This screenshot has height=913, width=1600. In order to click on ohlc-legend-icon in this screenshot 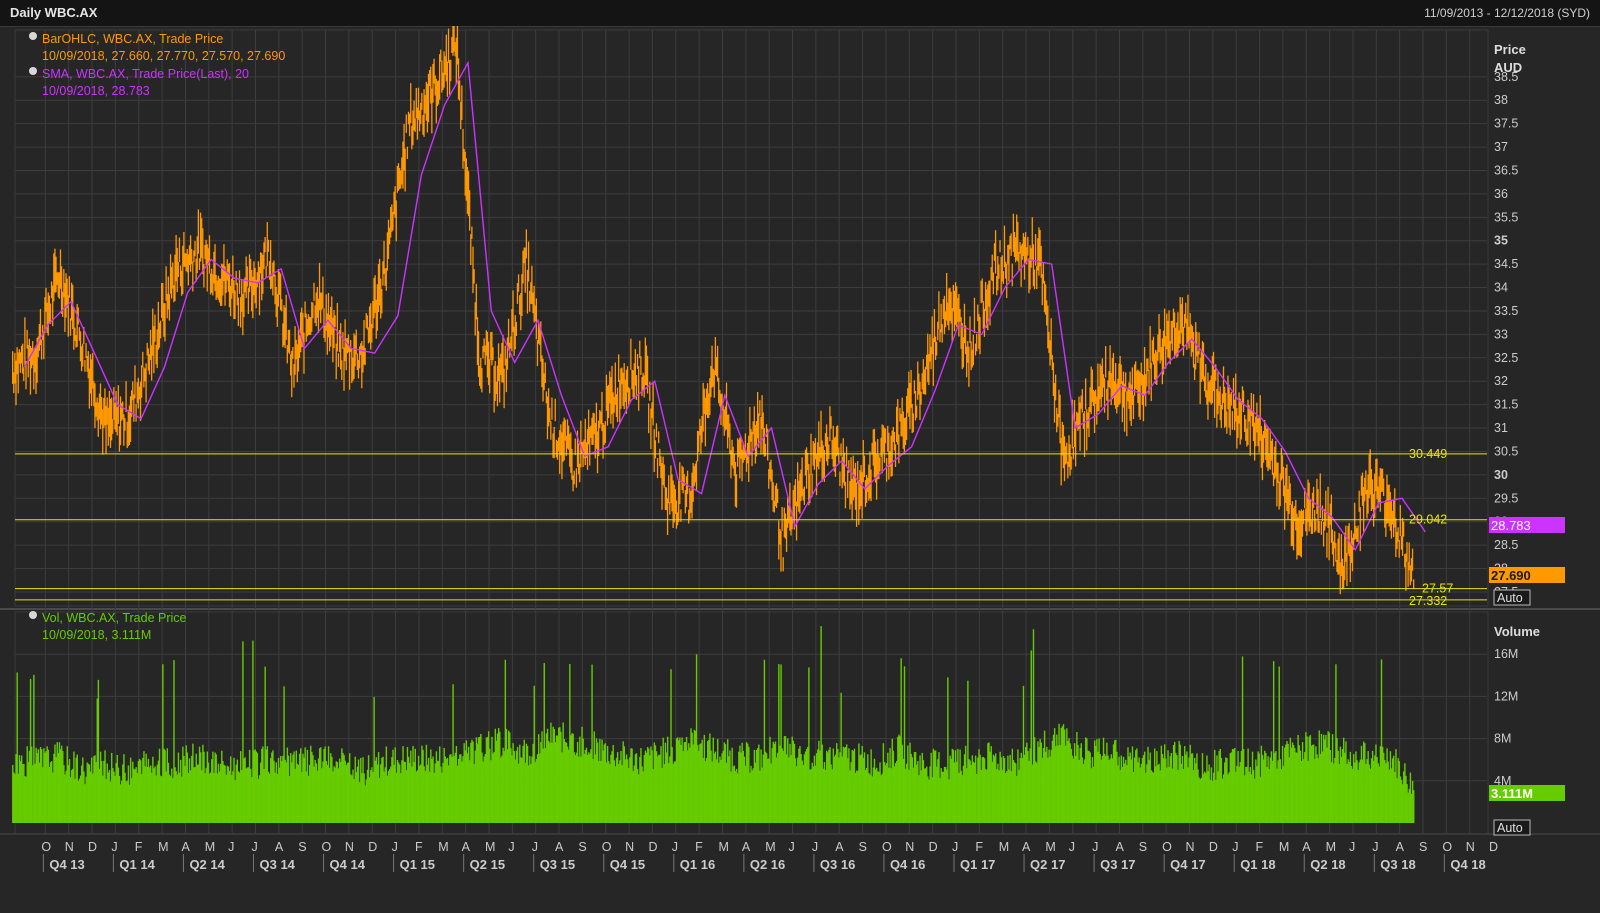, I will do `click(33, 36)`.